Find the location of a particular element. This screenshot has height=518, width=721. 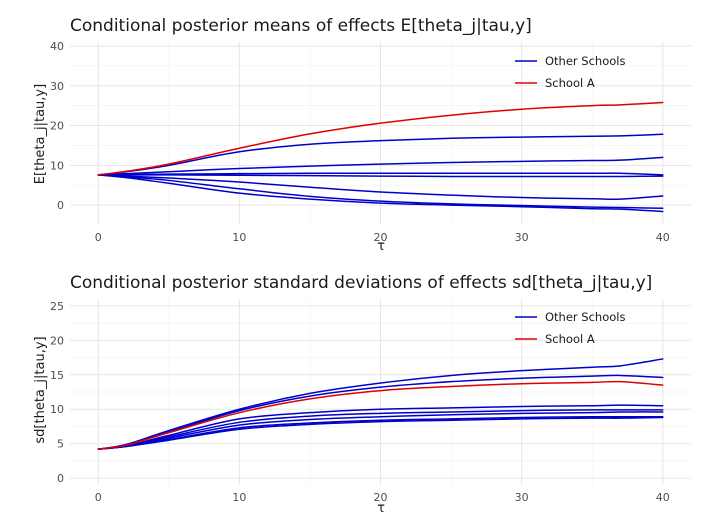

sd-x-tick-label: 30 is located at coordinates (522, 497).